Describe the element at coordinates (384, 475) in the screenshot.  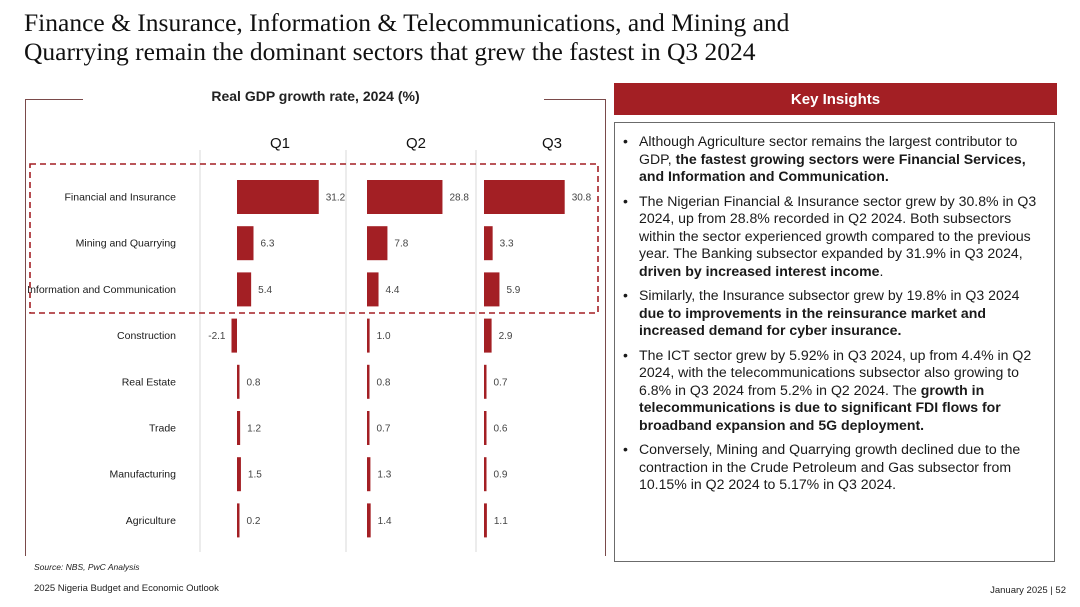
I see `value-label: 1.3` at that location.